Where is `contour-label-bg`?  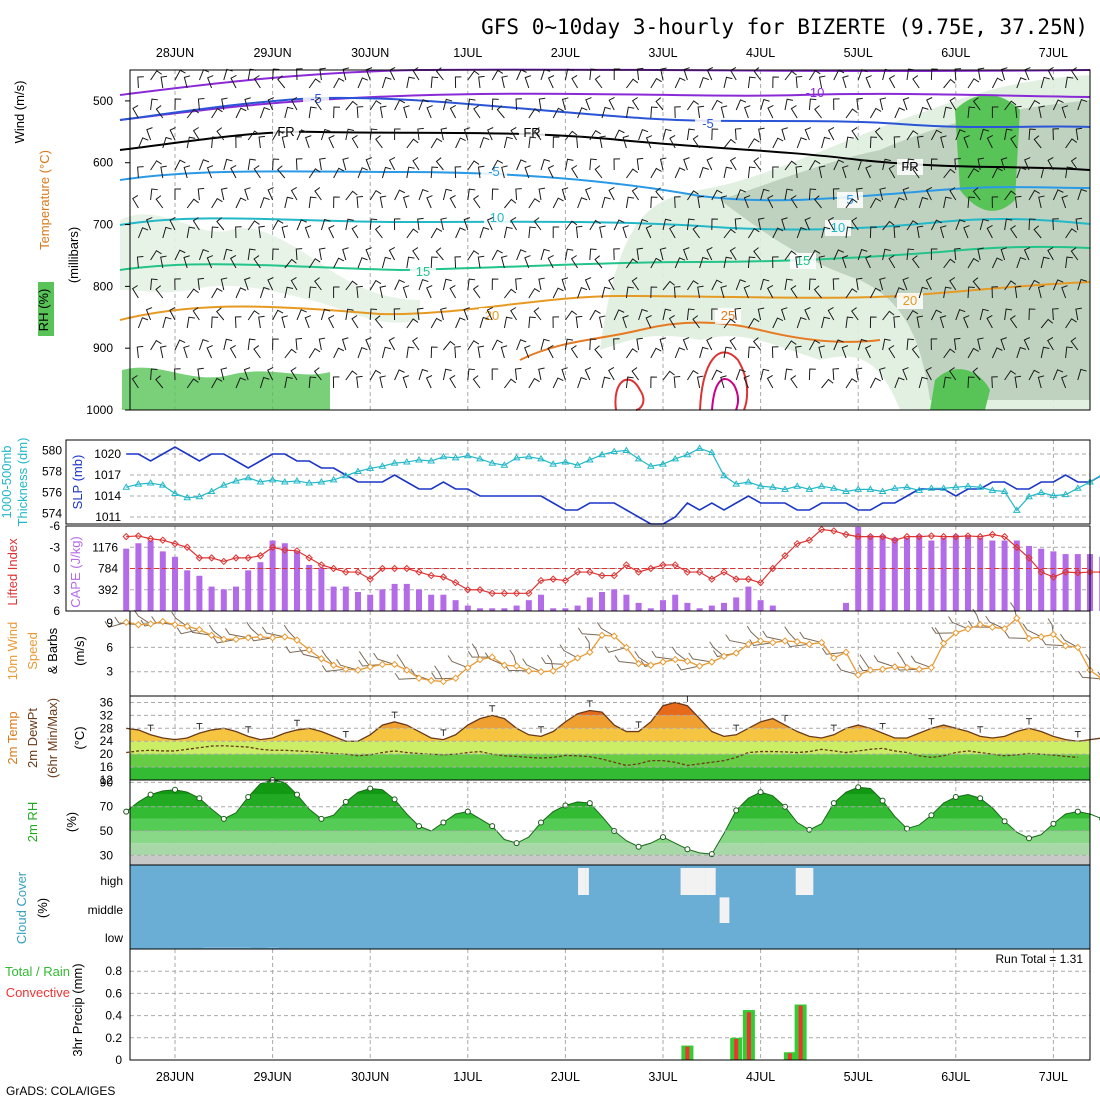
contour-label-bg is located at coordinates (286, 132).